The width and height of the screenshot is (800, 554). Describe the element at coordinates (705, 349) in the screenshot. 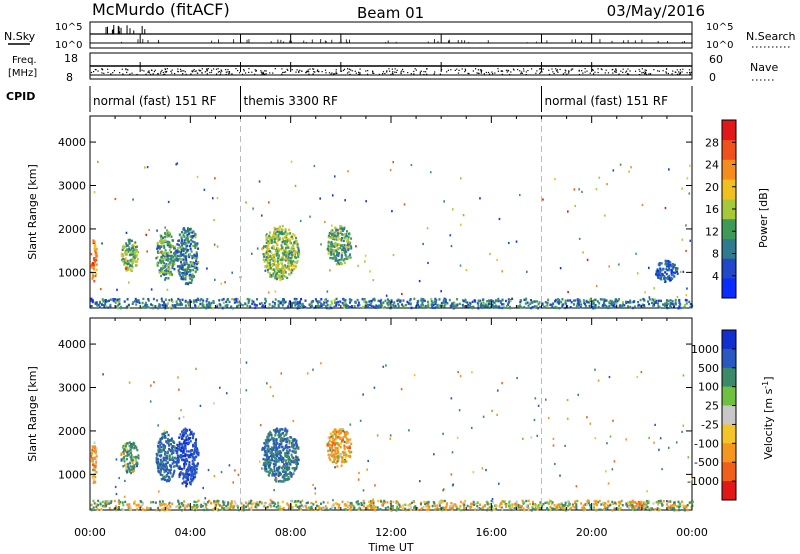

I see `colorbar-tick-label: 1000` at that location.